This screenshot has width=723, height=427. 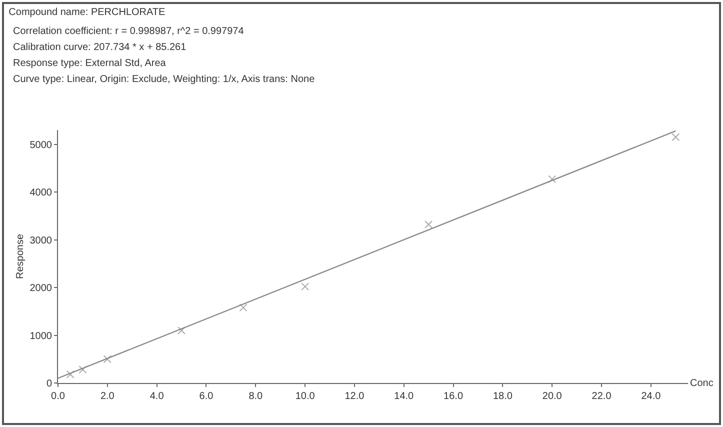 What do you see at coordinates (41, 336) in the screenshot?
I see `y-tick-label: 1000` at bounding box center [41, 336].